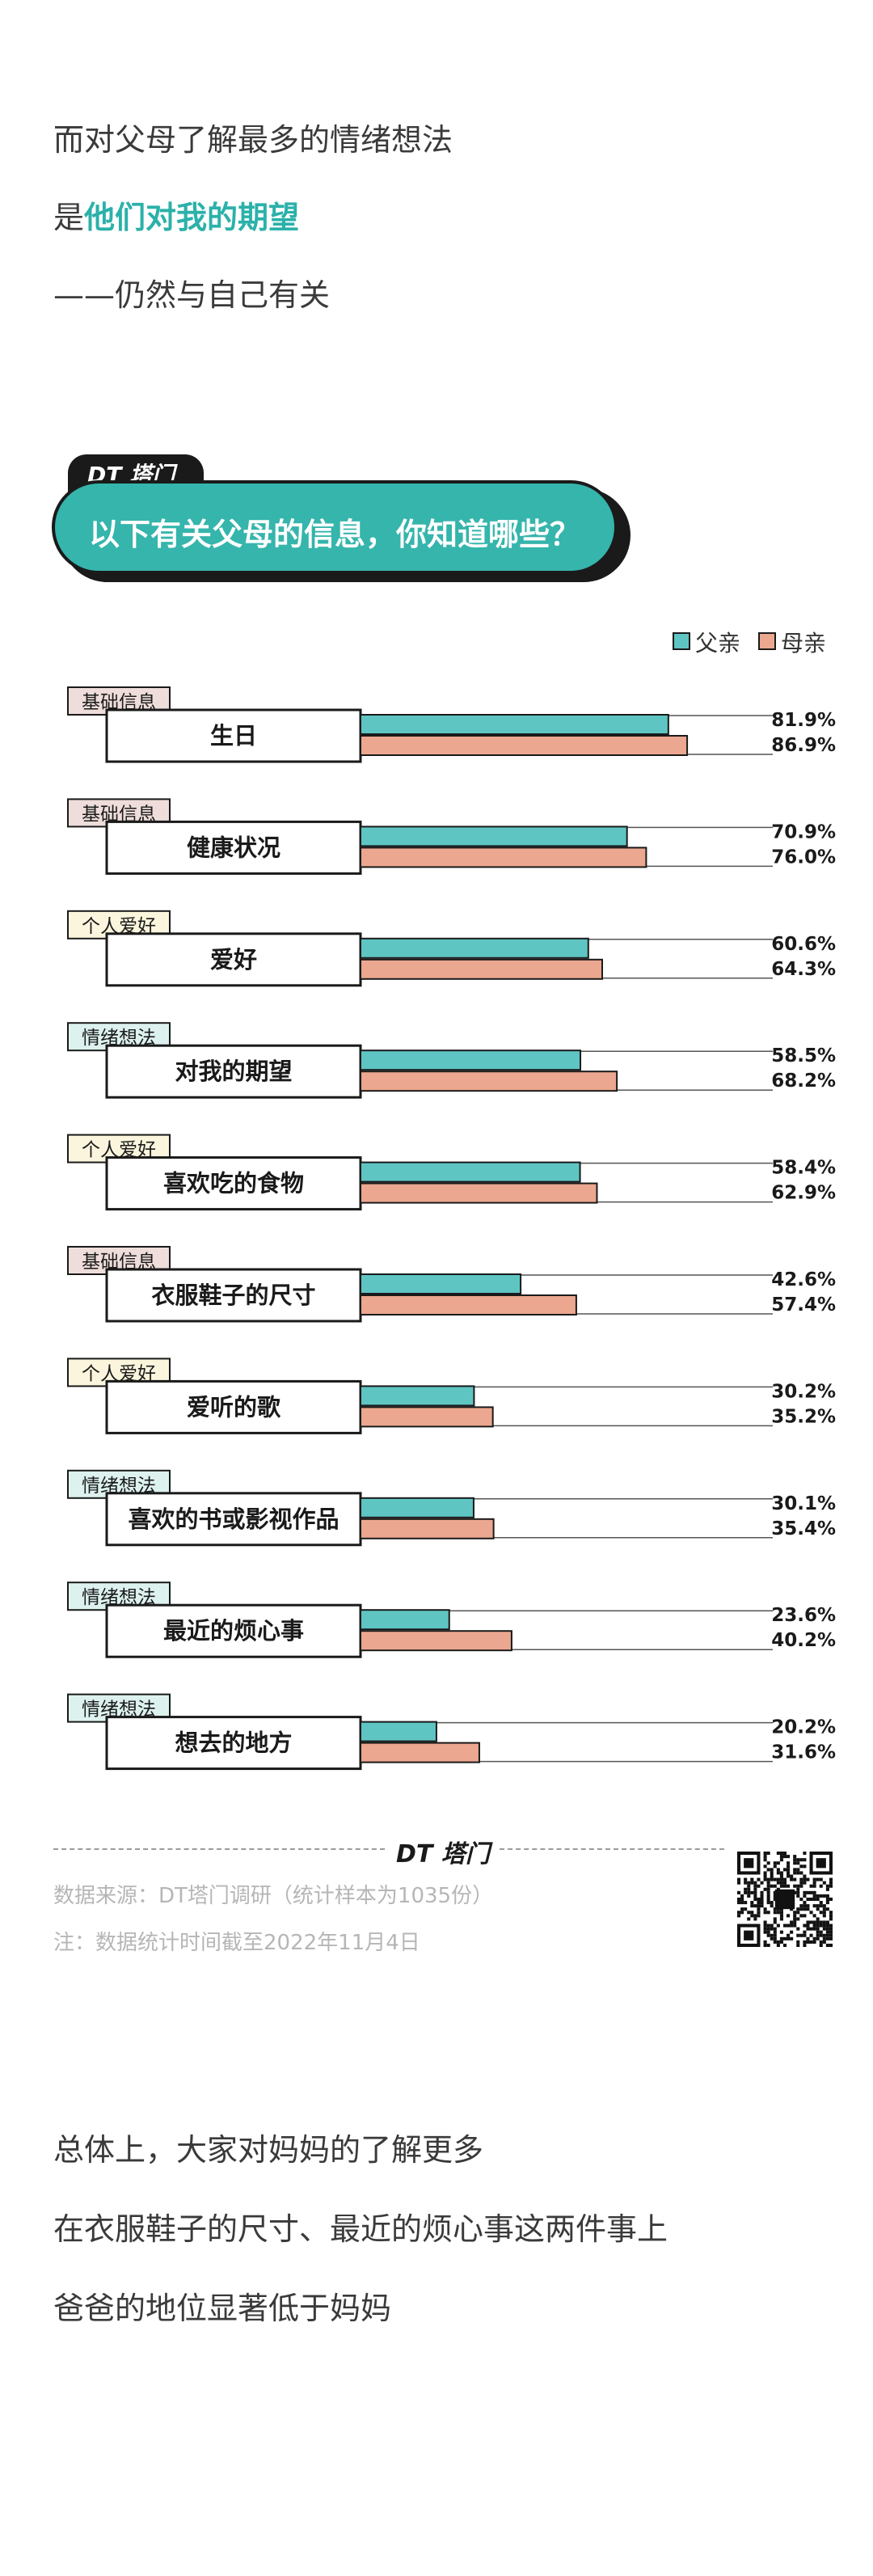  What do you see at coordinates (268, 2150) in the screenshot?
I see `outro-line-1: 总体上，大家对妈妈的了解更多` at bounding box center [268, 2150].